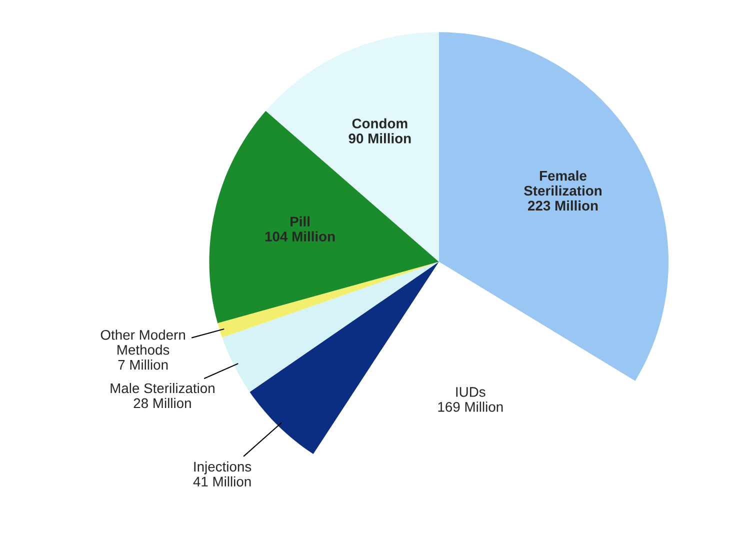 Image resolution: width=740 pixels, height=535 pixels. I want to click on data-label: 169 Million, so click(470, 407).